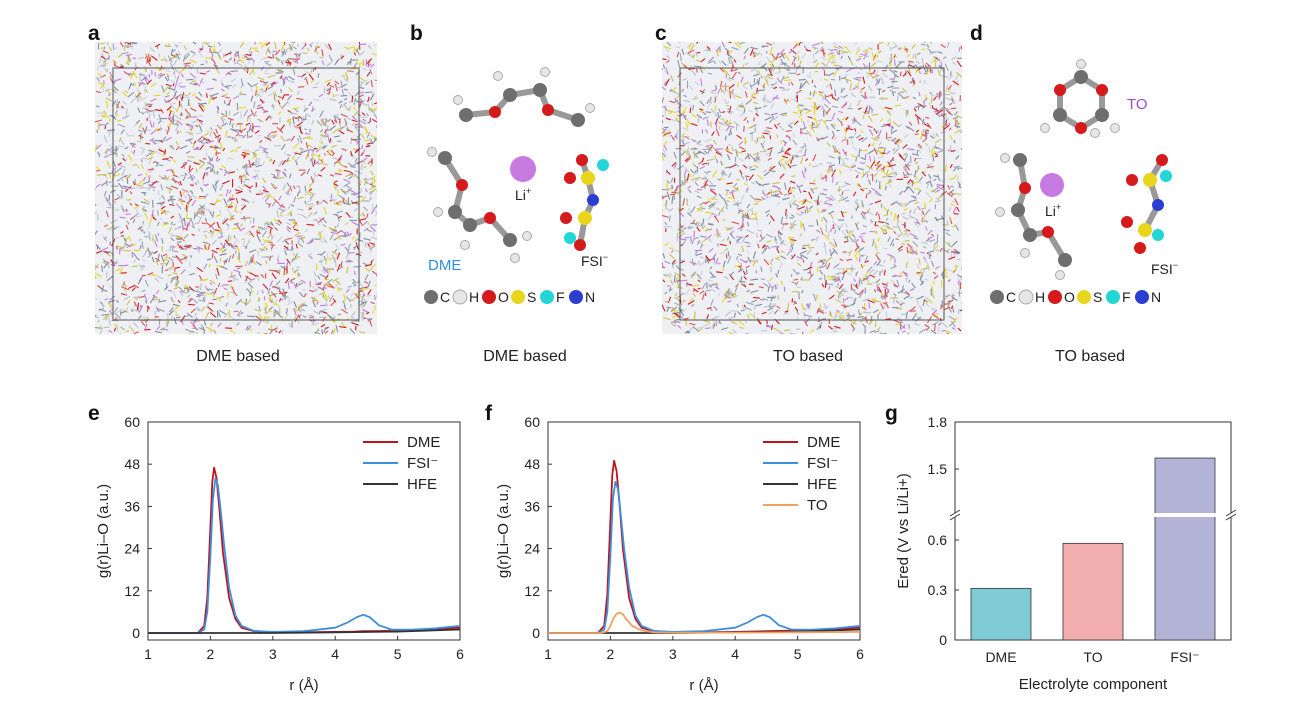 The image size is (1309, 709). Describe the element at coordinates (1086, 169) in the screenshot. I see `solvation-structure-to: TO Li+ FSI−` at that location.